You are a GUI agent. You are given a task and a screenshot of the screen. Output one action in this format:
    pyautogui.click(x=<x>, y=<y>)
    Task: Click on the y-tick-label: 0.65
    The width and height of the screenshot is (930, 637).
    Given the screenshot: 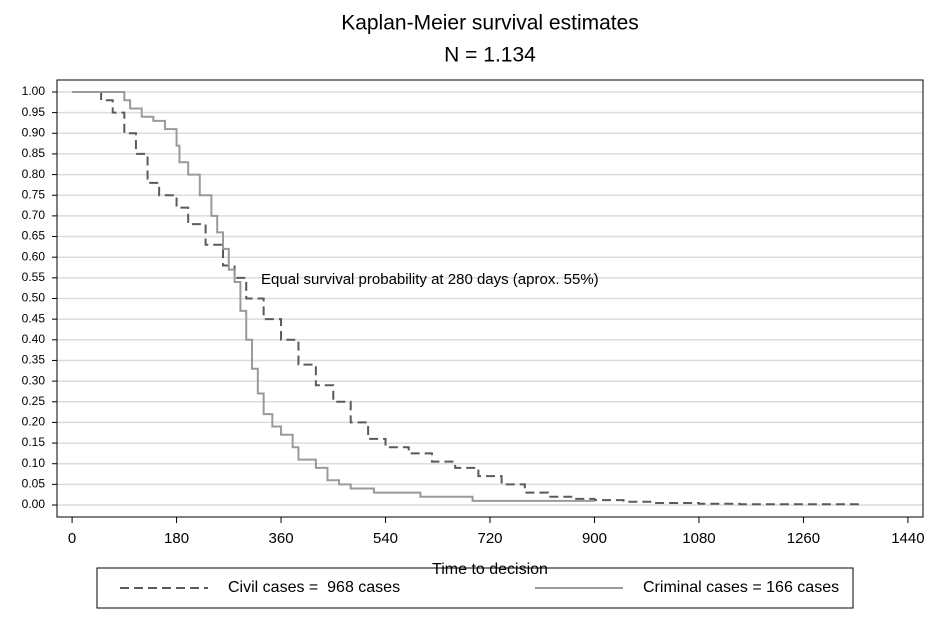 What is the action you would take?
    pyautogui.click(x=34, y=236)
    